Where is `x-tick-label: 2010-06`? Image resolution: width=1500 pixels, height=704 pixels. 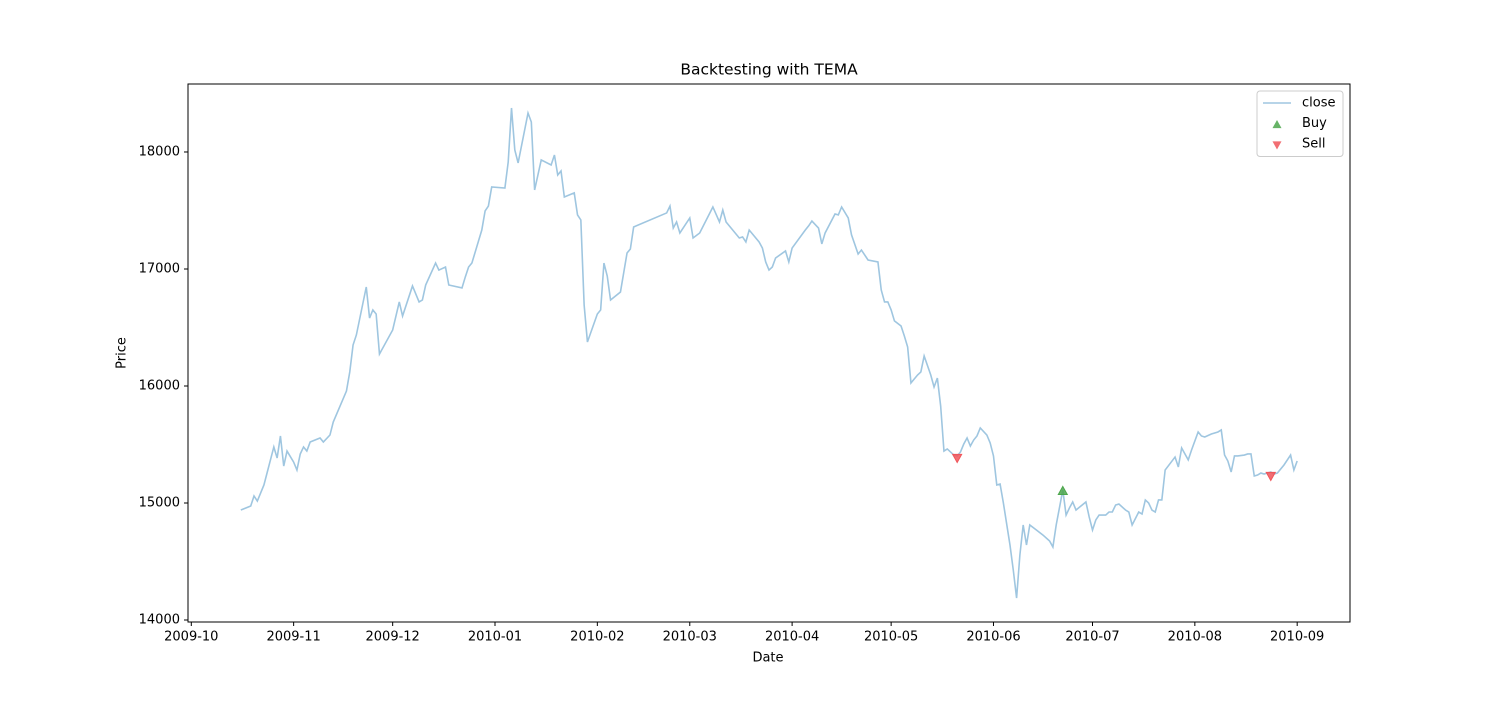 x-tick-label: 2010-06 is located at coordinates (993, 637).